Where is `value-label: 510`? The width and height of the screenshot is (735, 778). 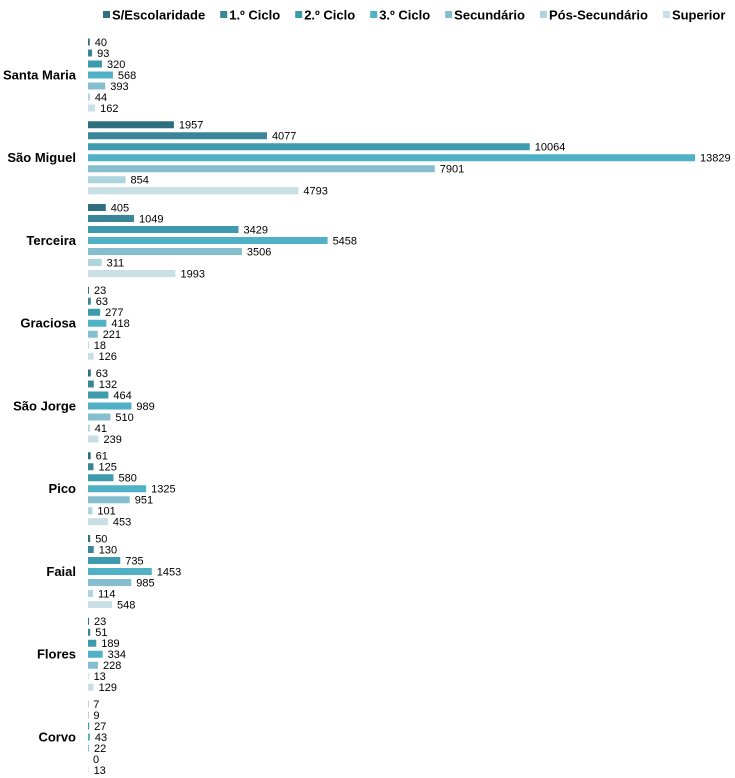
value-label: 510 is located at coordinates (124, 418).